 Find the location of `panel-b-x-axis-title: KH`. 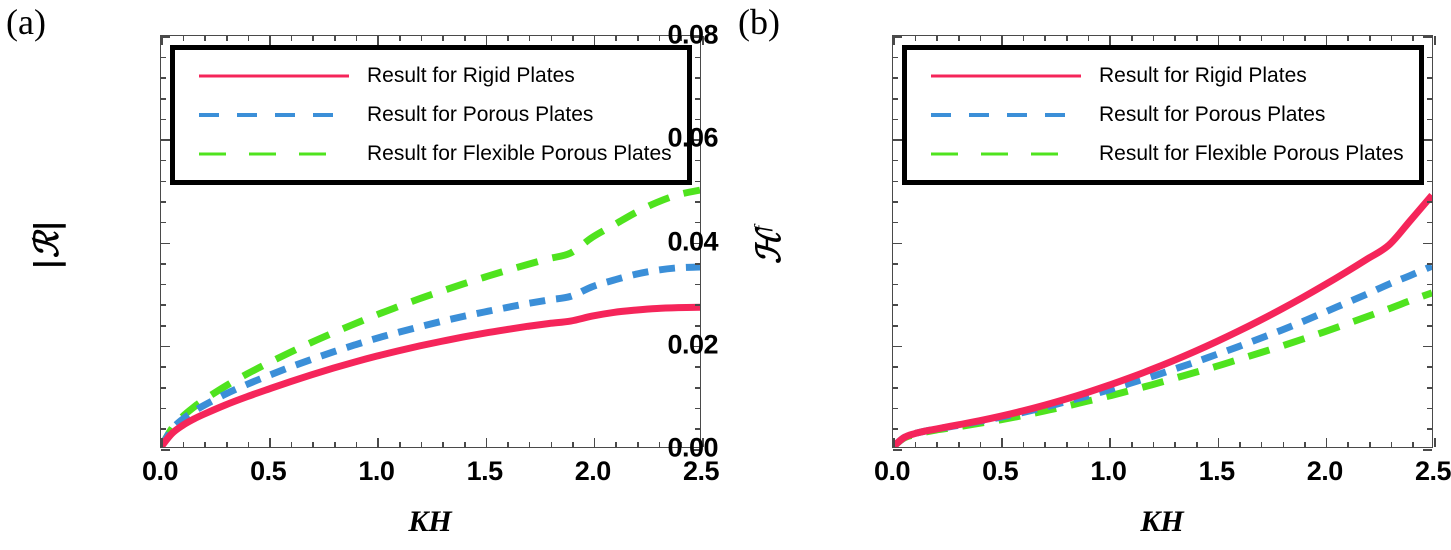

panel-b-x-axis-title: KH is located at coordinates (1162, 521).